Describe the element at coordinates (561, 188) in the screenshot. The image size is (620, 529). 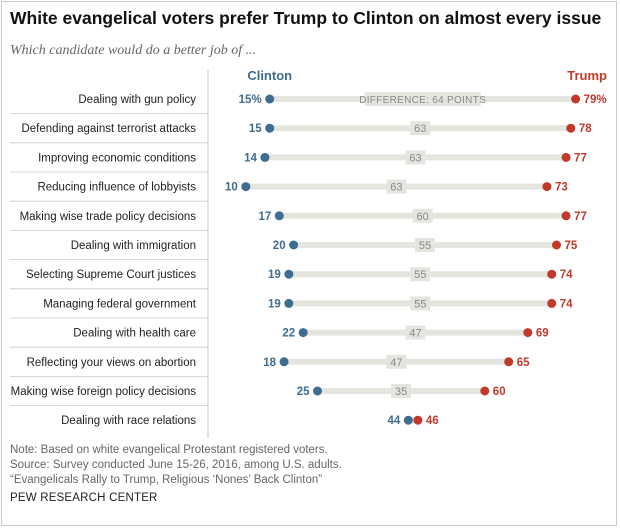
I see `trump-value-label: 73` at that location.